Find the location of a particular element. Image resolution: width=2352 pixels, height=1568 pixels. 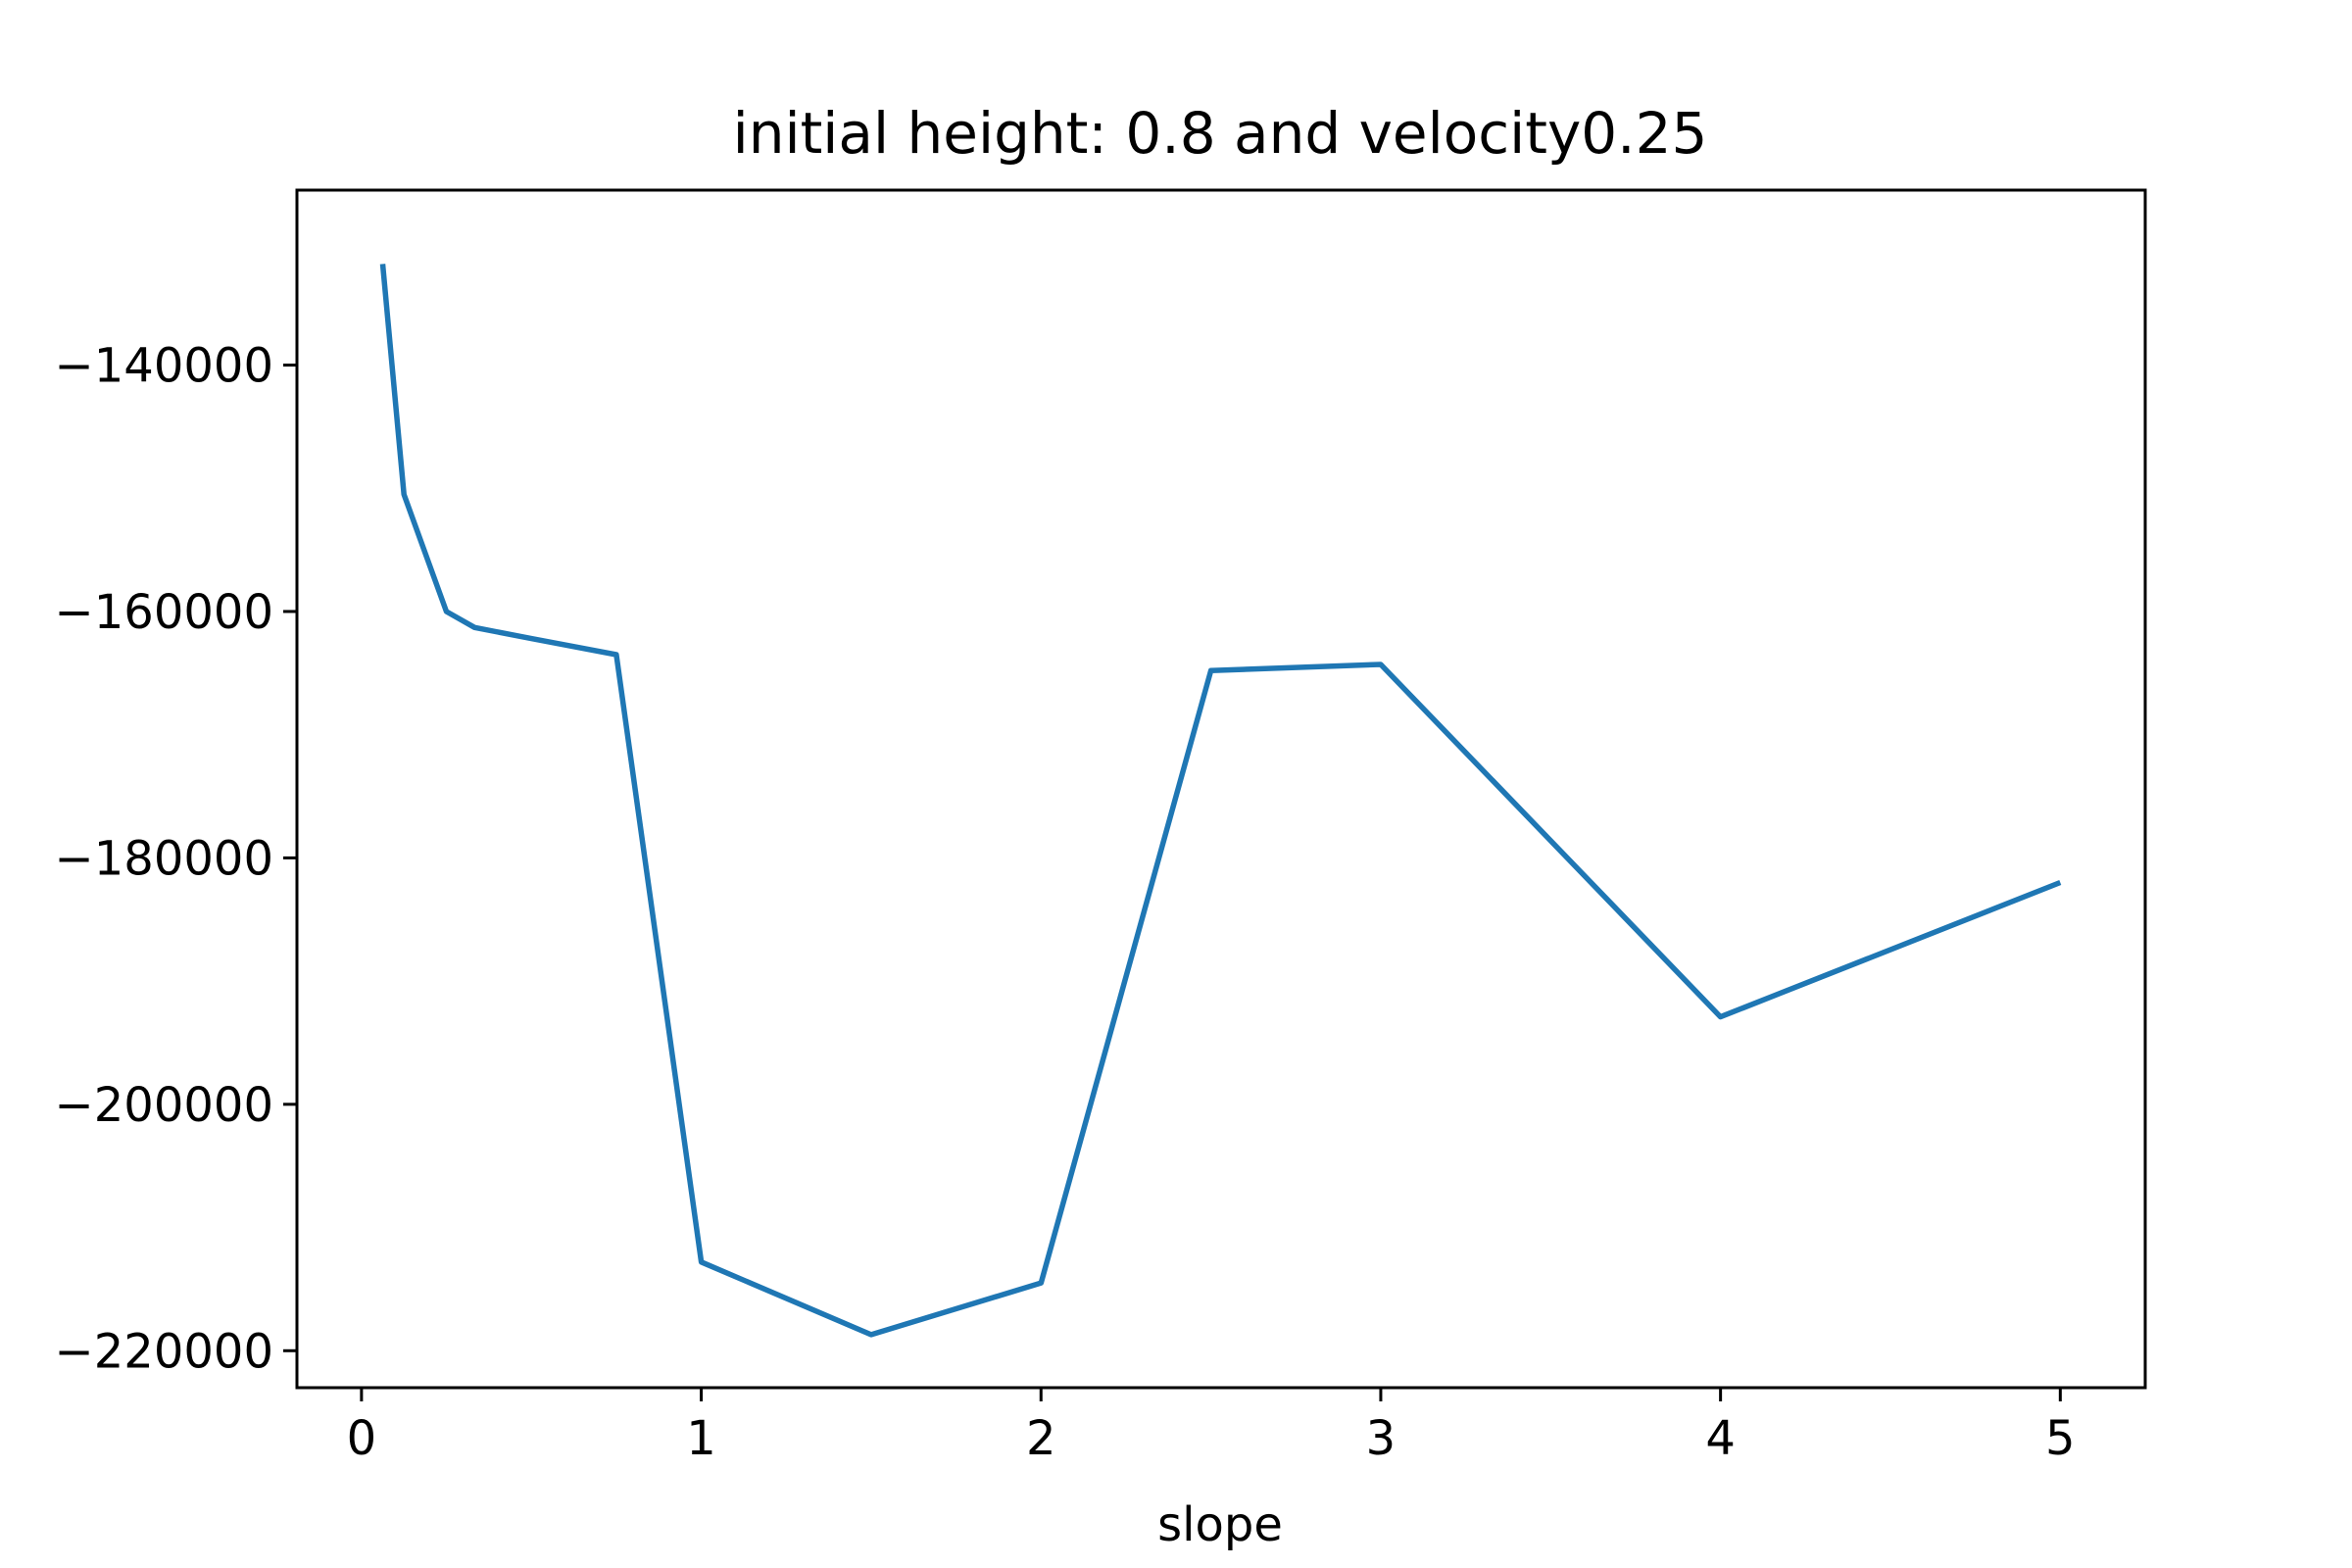

y-tick-label: −180000 is located at coordinates (164, 858).